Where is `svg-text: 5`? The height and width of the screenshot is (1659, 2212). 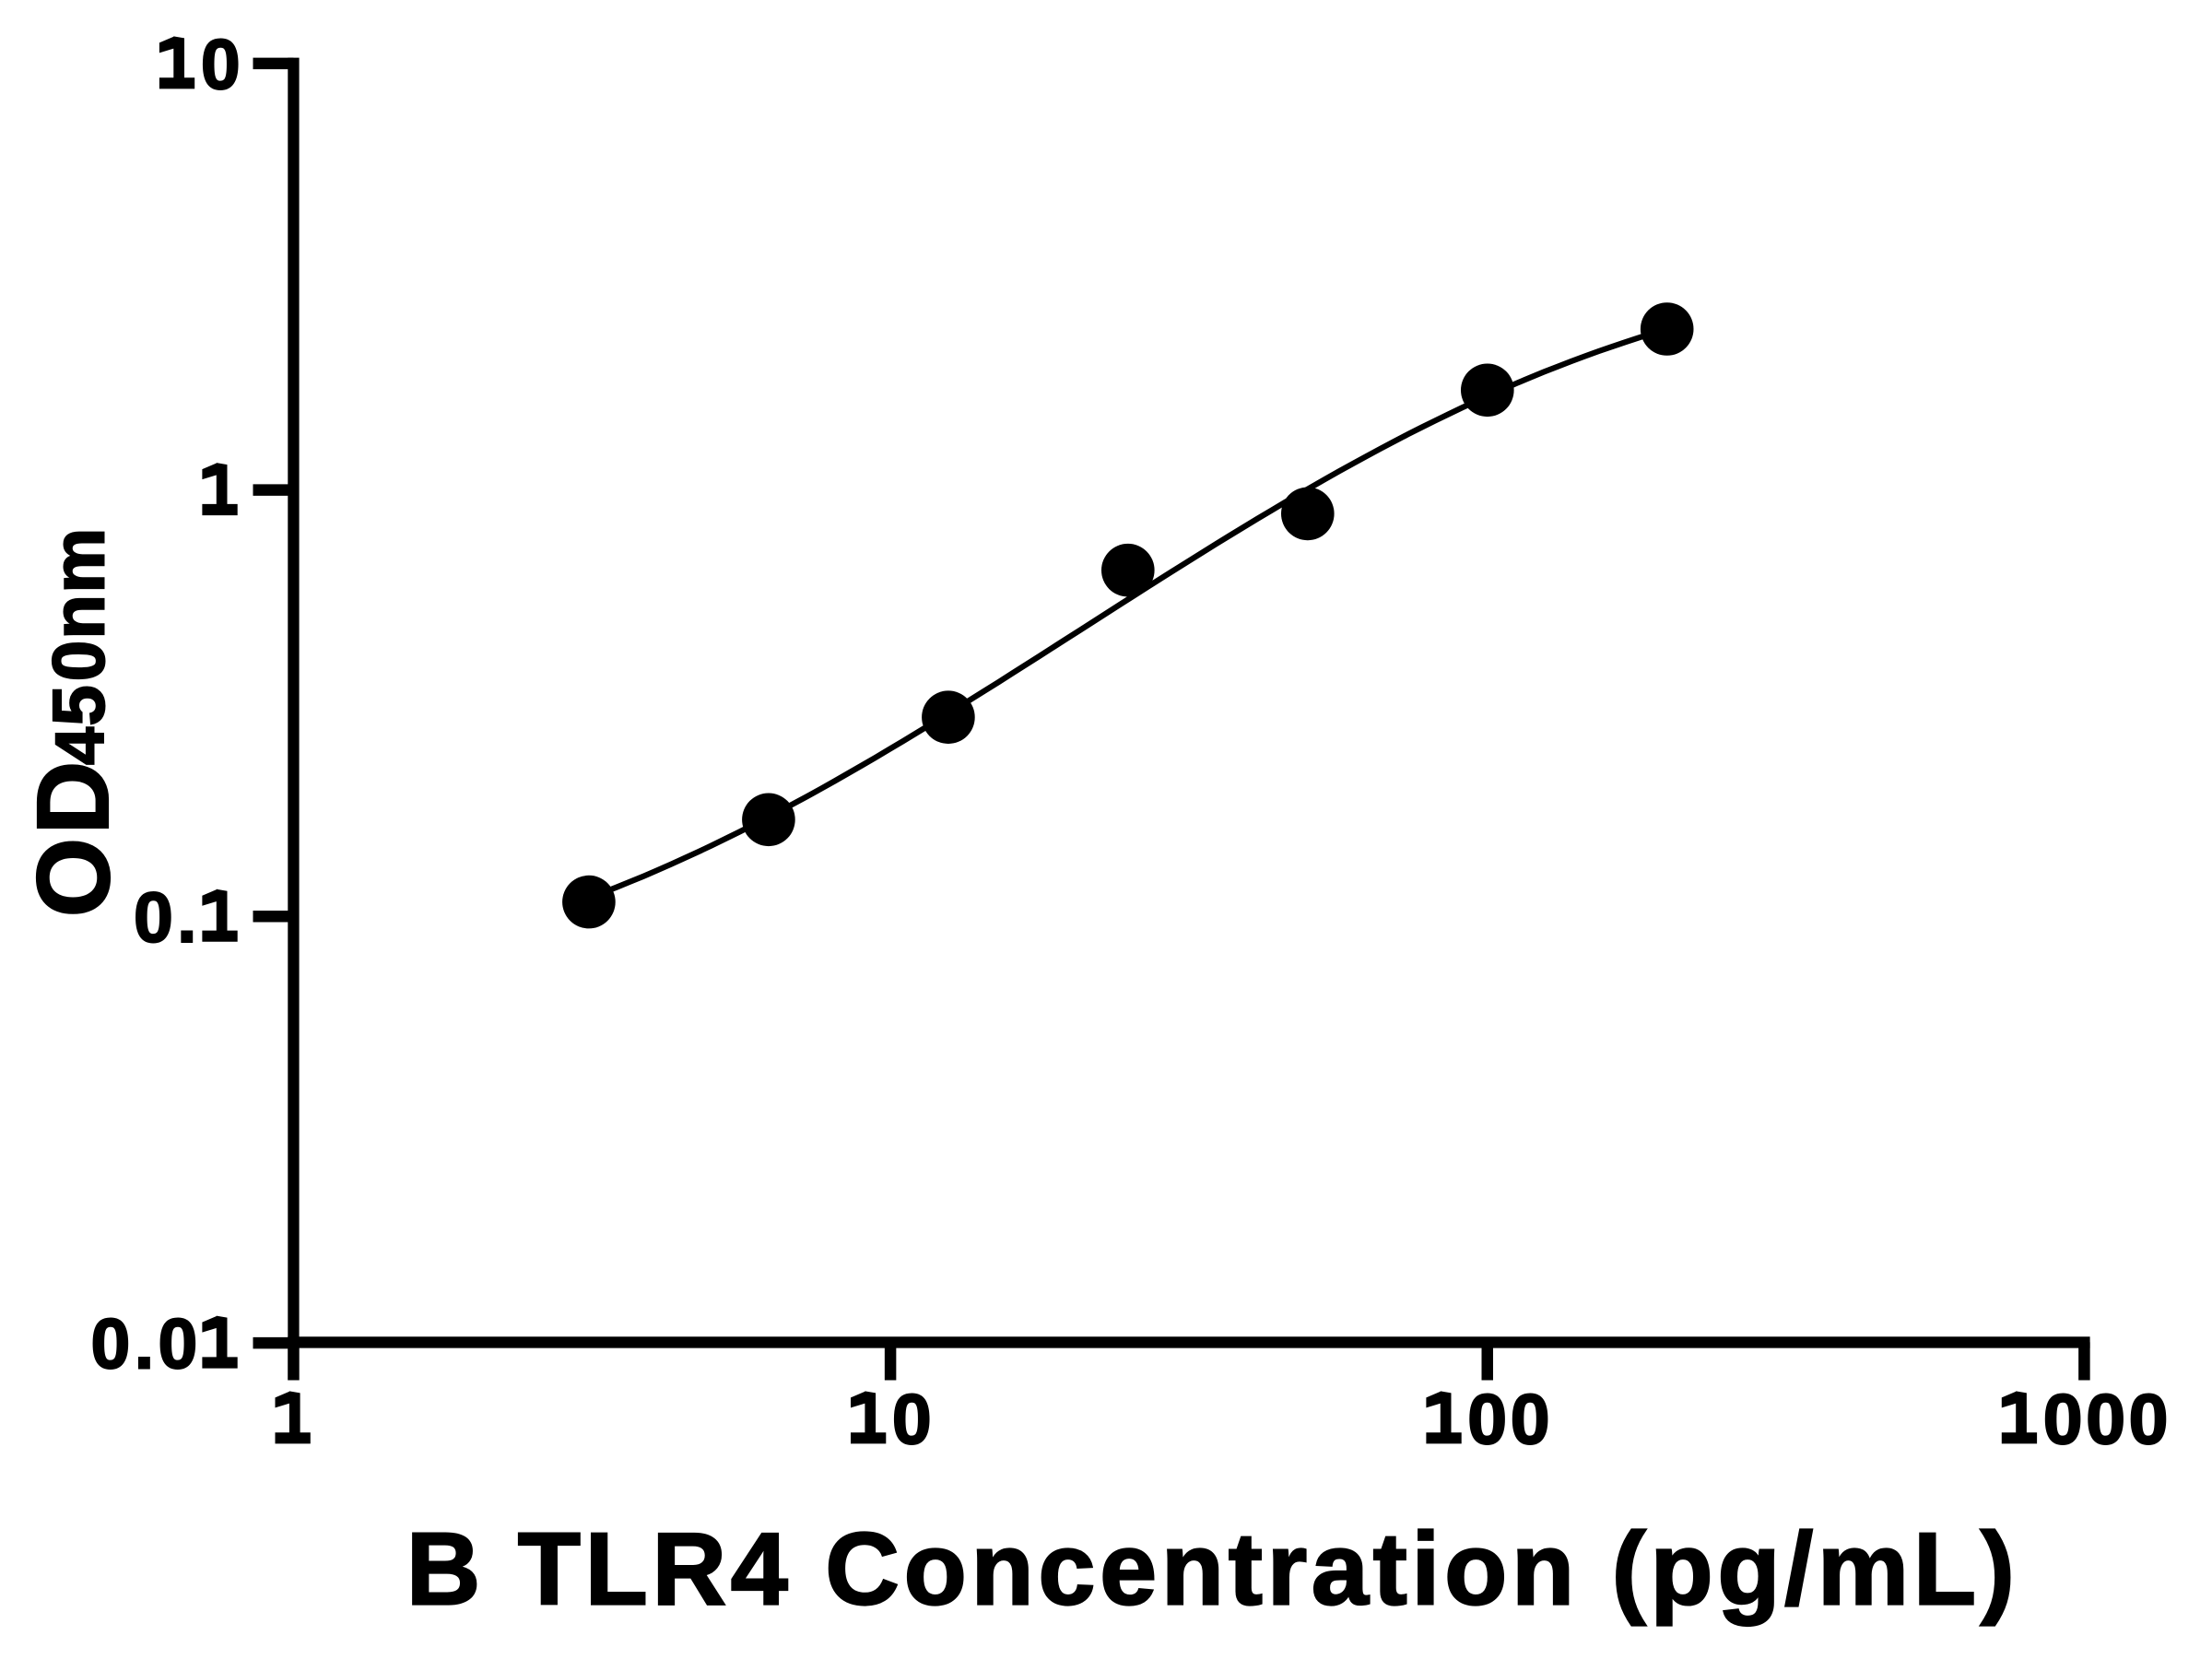 svg-text: 5 is located at coordinates (79, 705).